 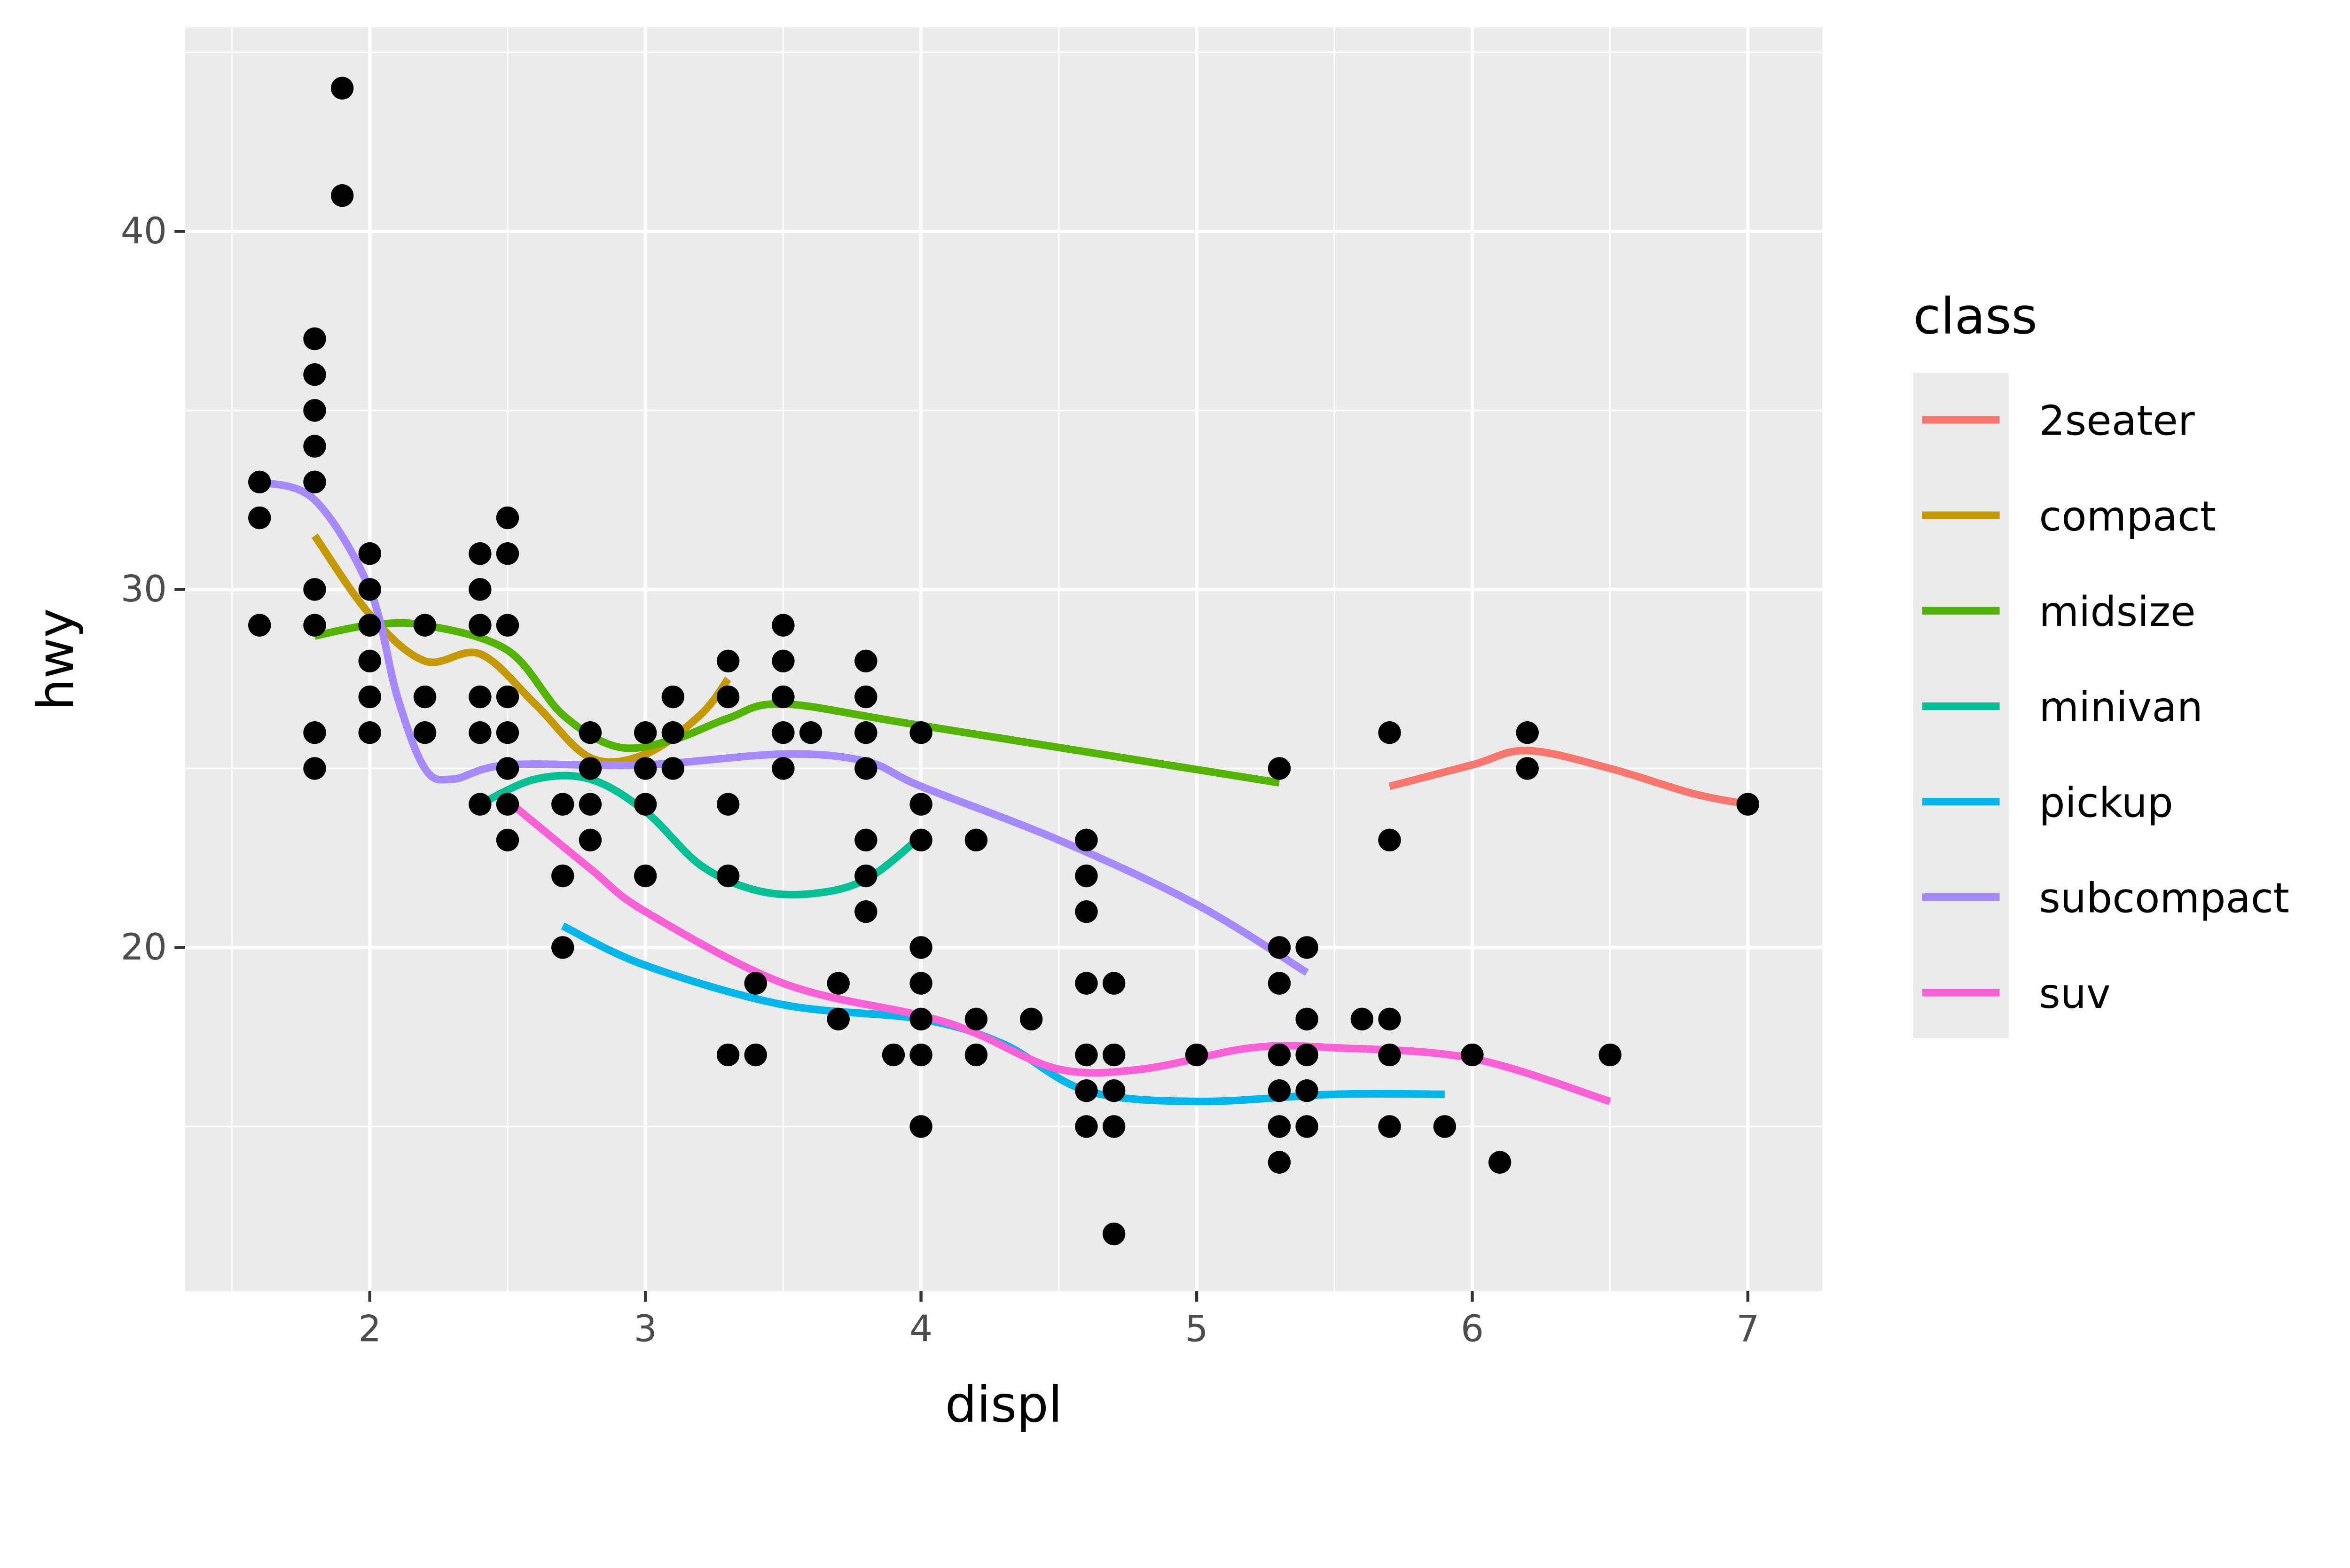 What do you see at coordinates (2120, 707) in the screenshot?
I see `legend-label: minivan` at bounding box center [2120, 707].